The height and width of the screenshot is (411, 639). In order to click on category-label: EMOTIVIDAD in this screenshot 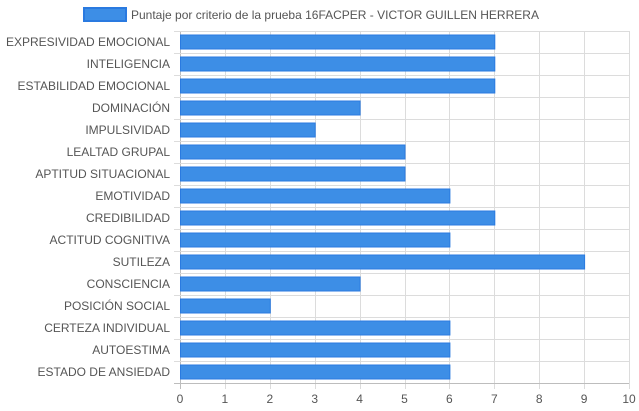, I will do `click(132, 196)`.